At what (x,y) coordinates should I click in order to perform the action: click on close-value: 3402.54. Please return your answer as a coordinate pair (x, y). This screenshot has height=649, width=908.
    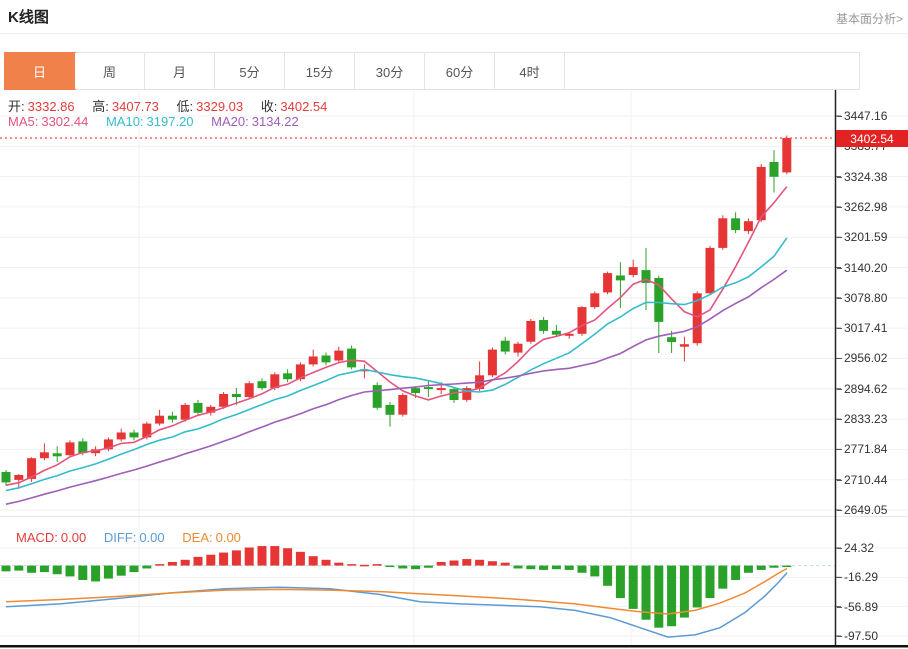
    Looking at the image, I should click on (304, 106).